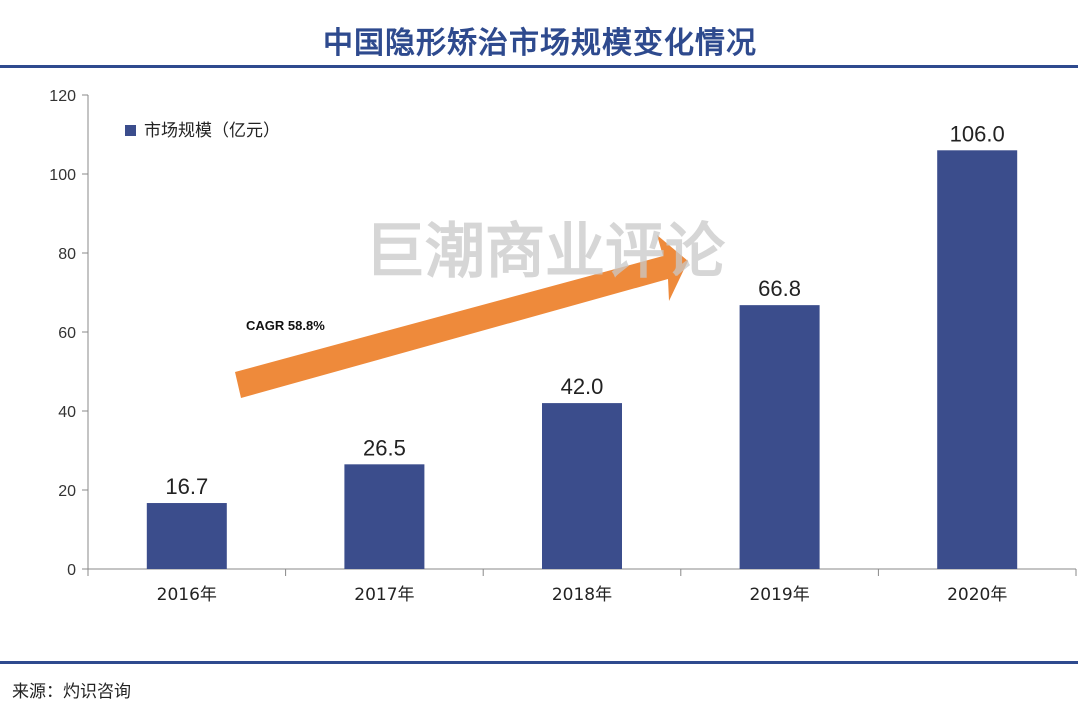 This screenshot has width=1080, height=722. I want to click on legend-label: 市场规模（亿元）, so click(212, 131).